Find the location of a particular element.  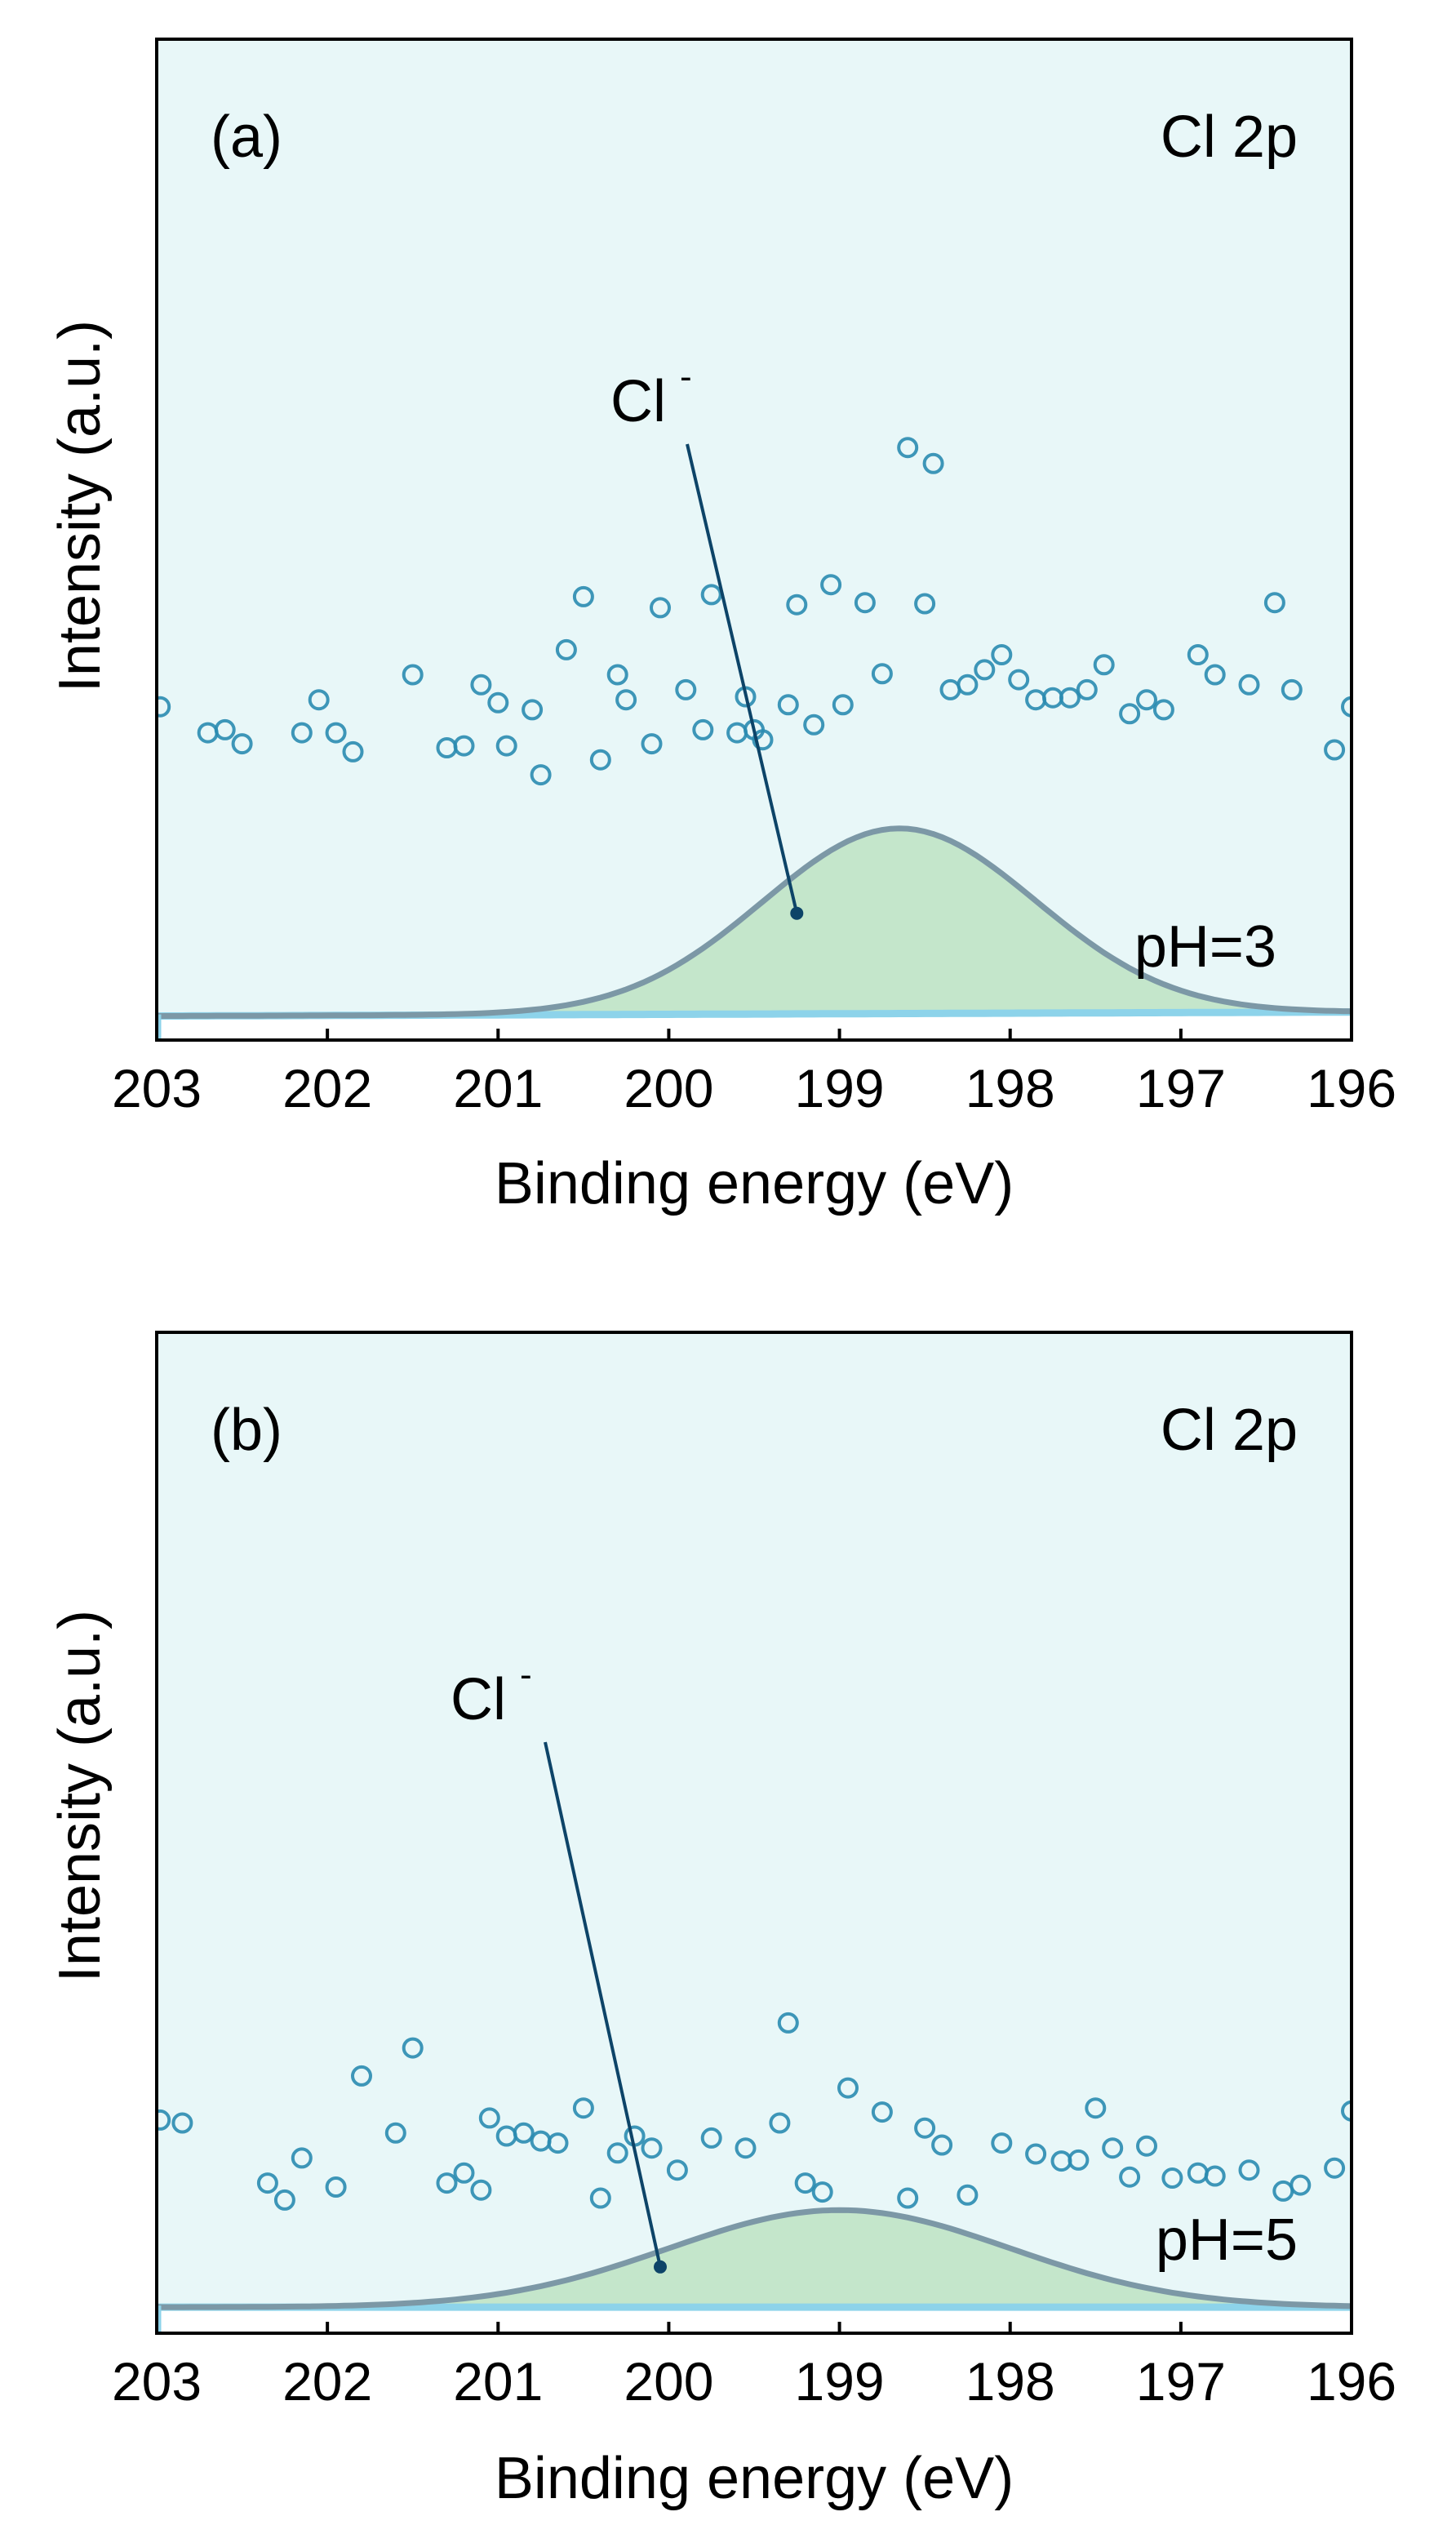

xtick-label-b-1: 202 is located at coordinates (327, 2382).